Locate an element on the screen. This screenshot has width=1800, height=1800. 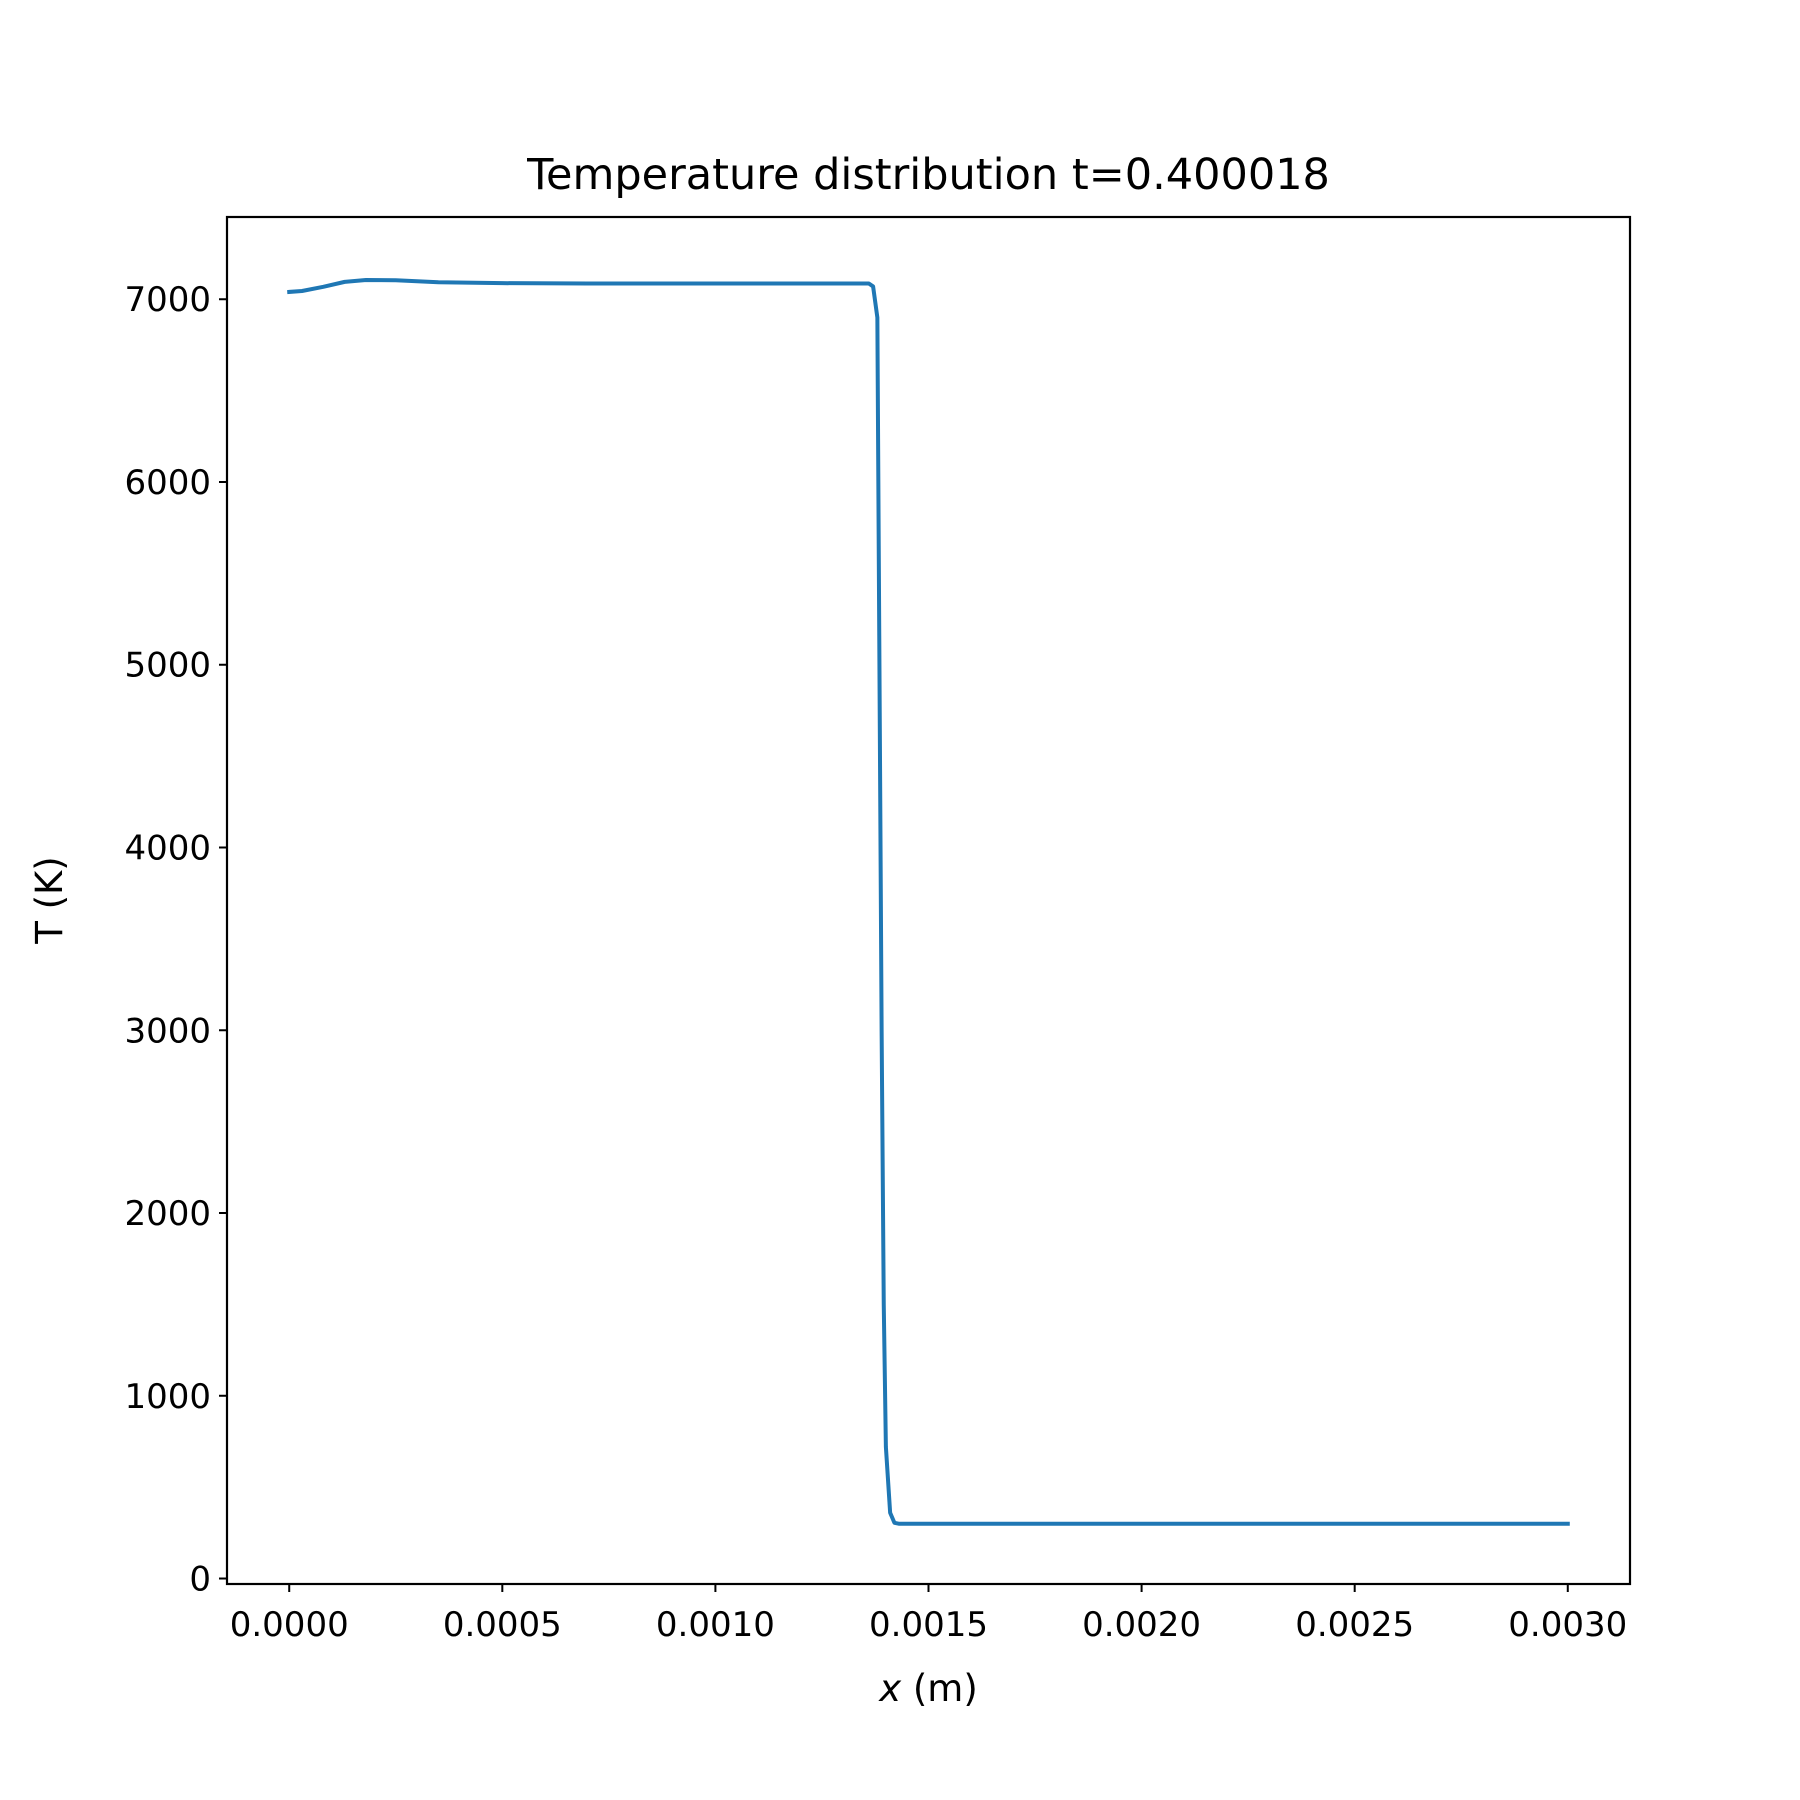
y-tick-label: 7000 is located at coordinates (167, 300).